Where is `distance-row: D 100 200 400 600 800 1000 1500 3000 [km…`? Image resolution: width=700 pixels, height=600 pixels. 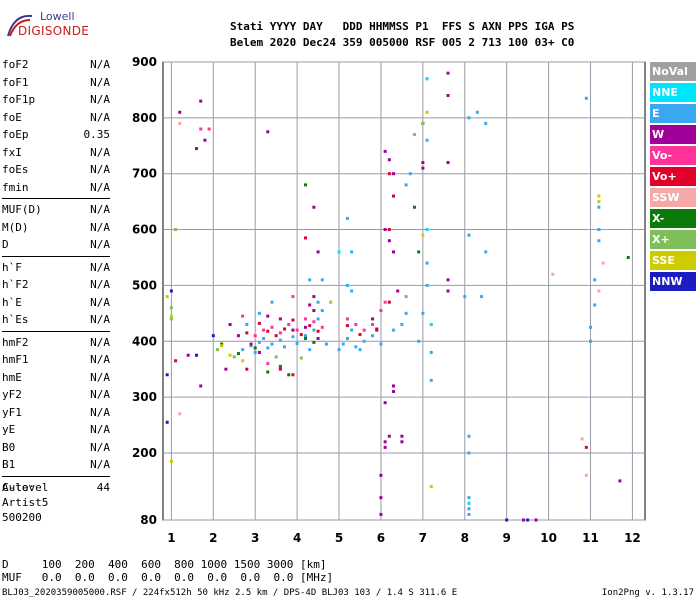 distance-row: D 100 200 400 600 800 1000 1500 3000 [km… is located at coordinates (164, 564).